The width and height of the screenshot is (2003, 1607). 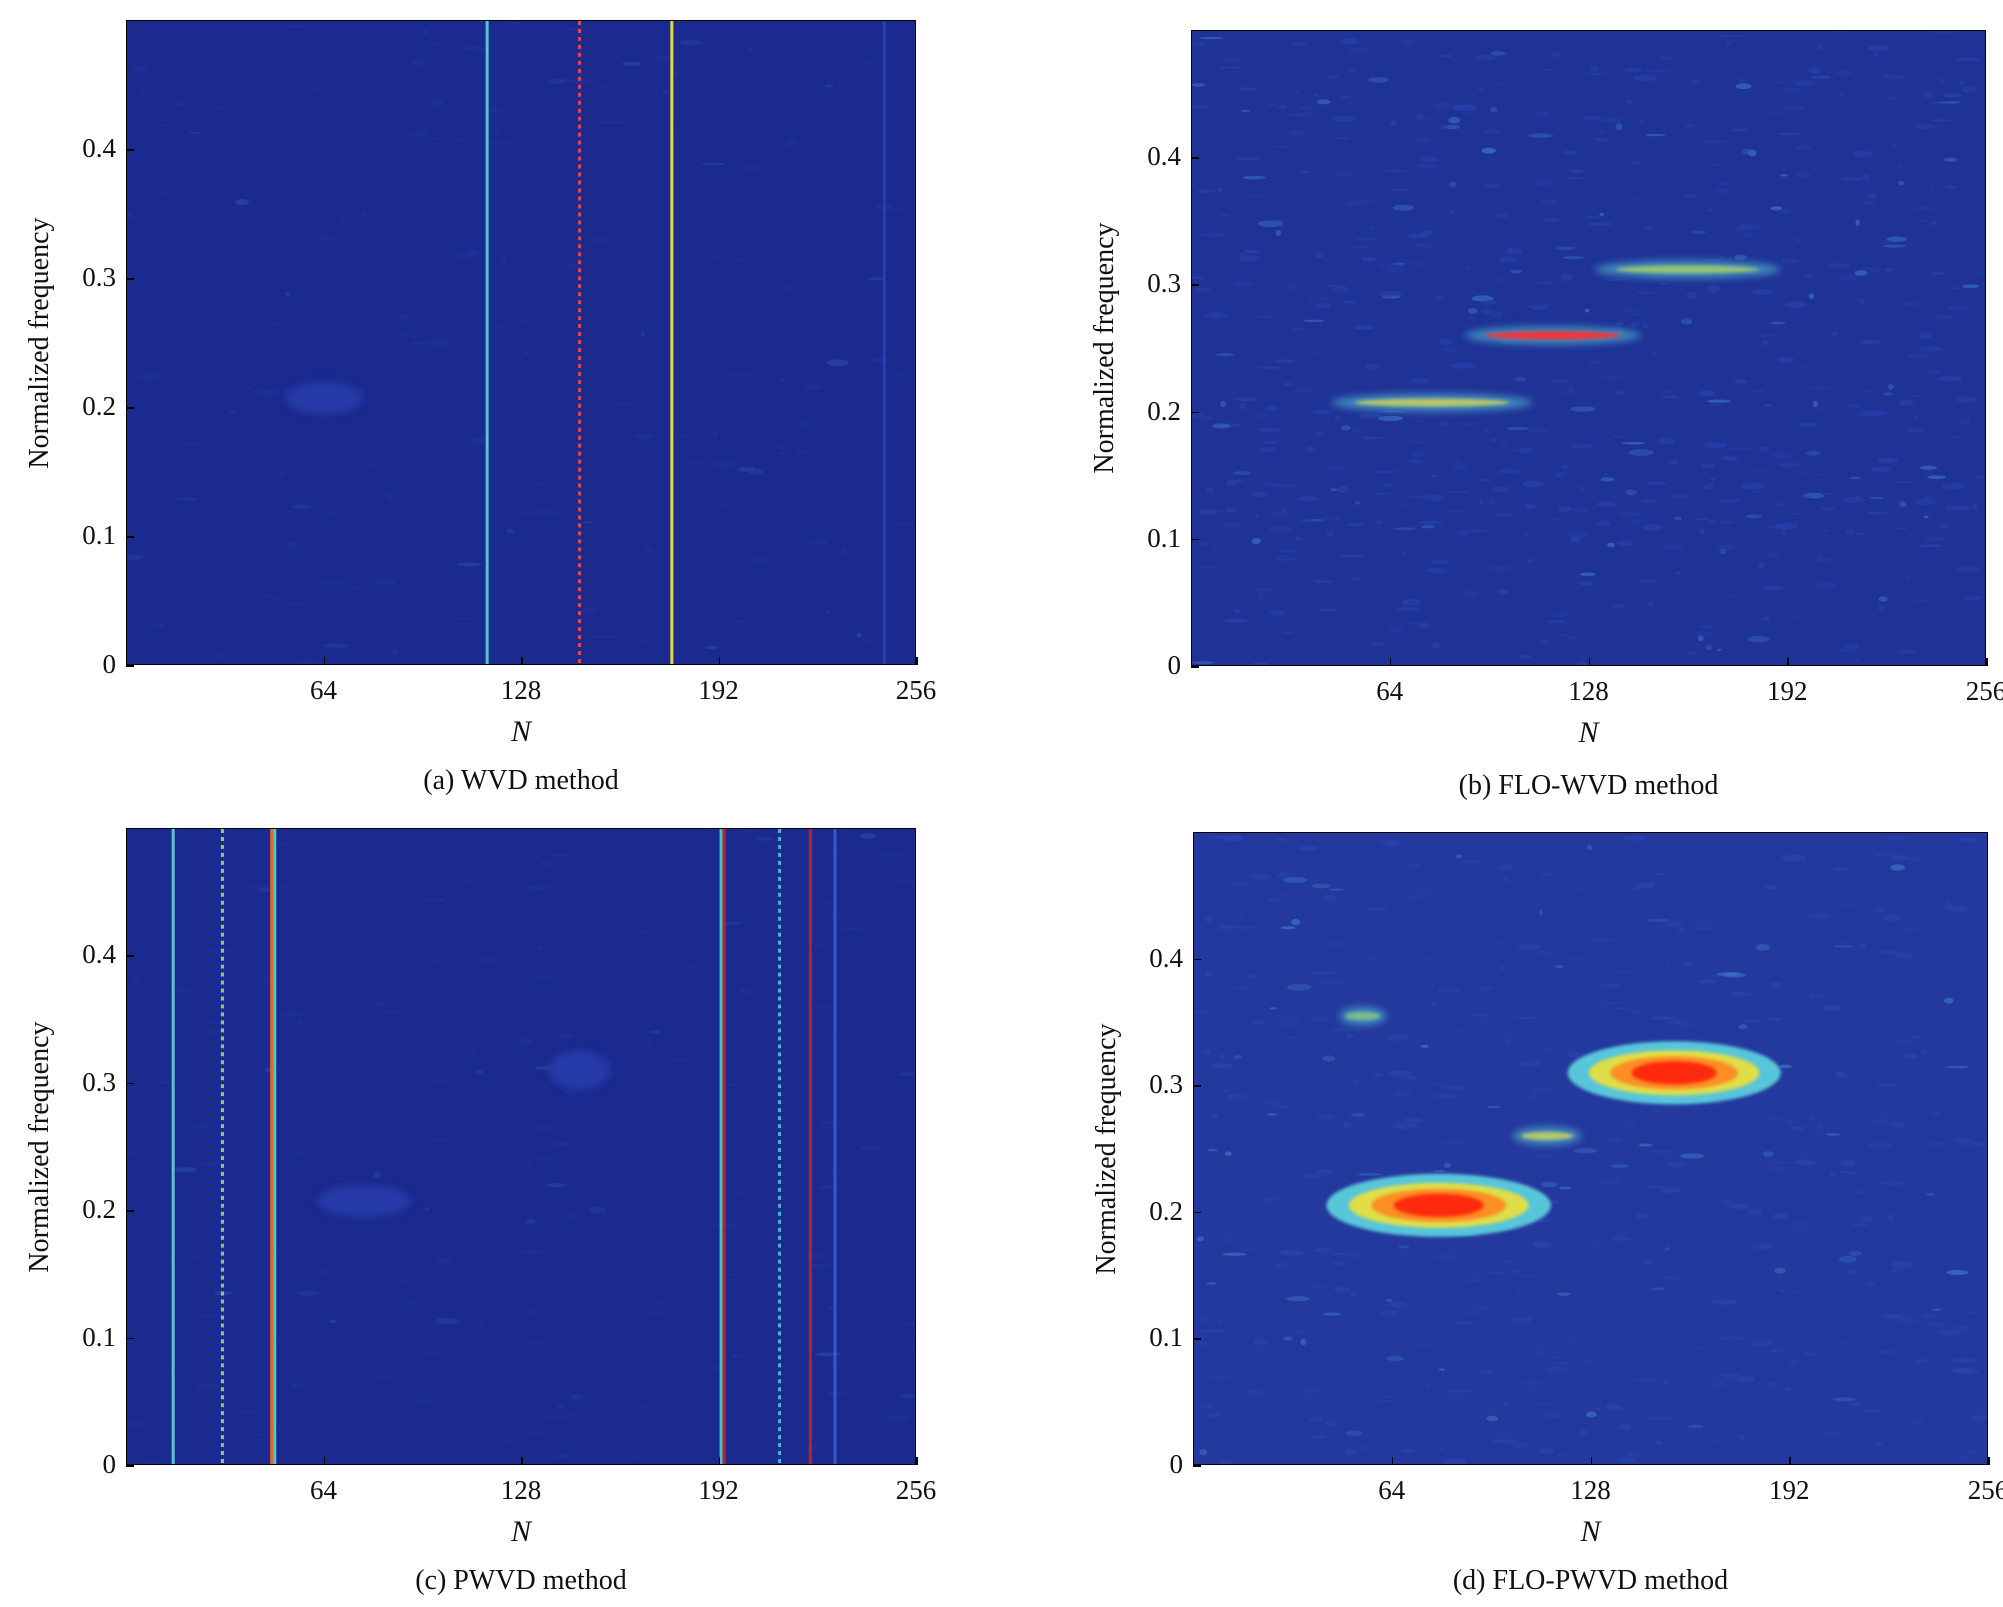 What do you see at coordinates (1166, 1337) in the screenshot?
I see `y-tick-label: 0.1` at bounding box center [1166, 1337].